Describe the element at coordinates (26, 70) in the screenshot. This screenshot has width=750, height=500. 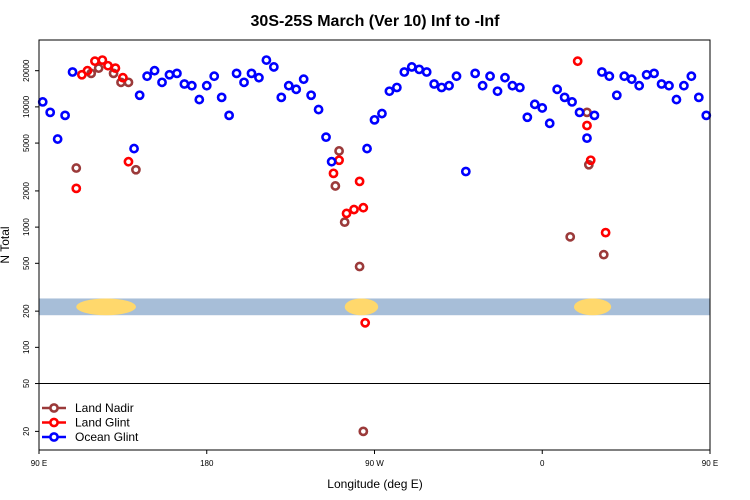
I see `y-tick-label: 20000` at that location.